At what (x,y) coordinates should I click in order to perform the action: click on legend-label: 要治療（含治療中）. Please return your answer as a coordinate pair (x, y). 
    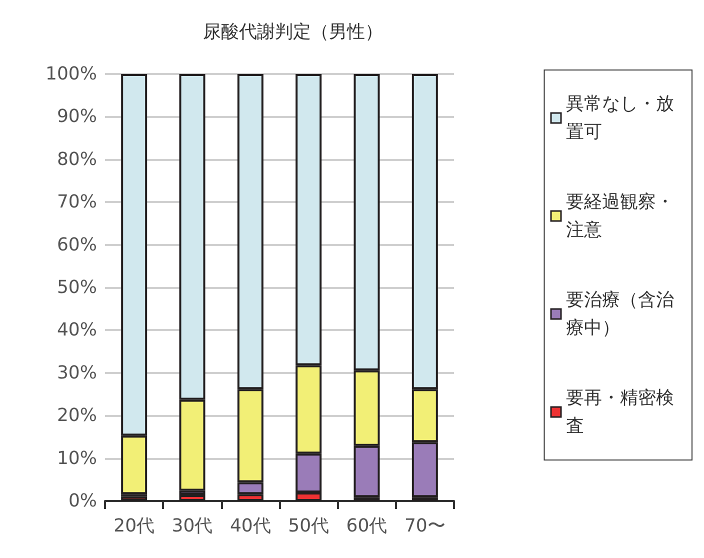
    Looking at the image, I should click on (620, 314).